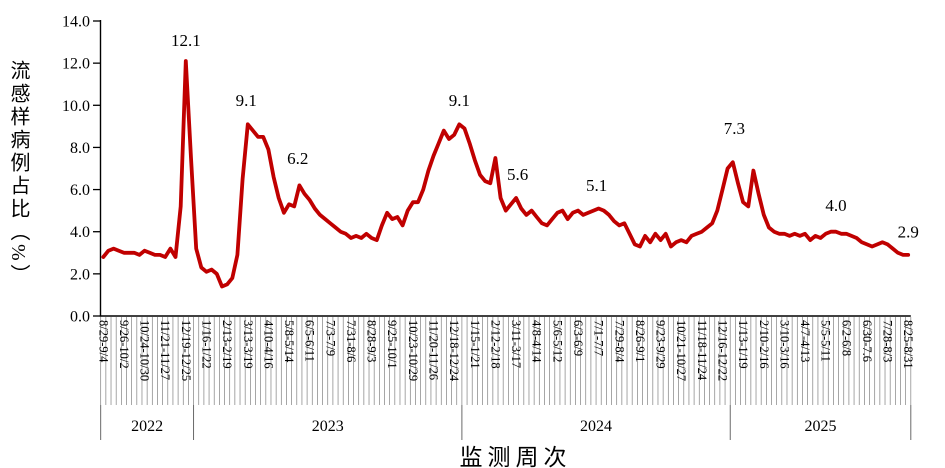 The height and width of the screenshot is (468, 945). What do you see at coordinates (80, 190) in the screenshot?
I see `y-tick-label: 6.0` at bounding box center [80, 190].